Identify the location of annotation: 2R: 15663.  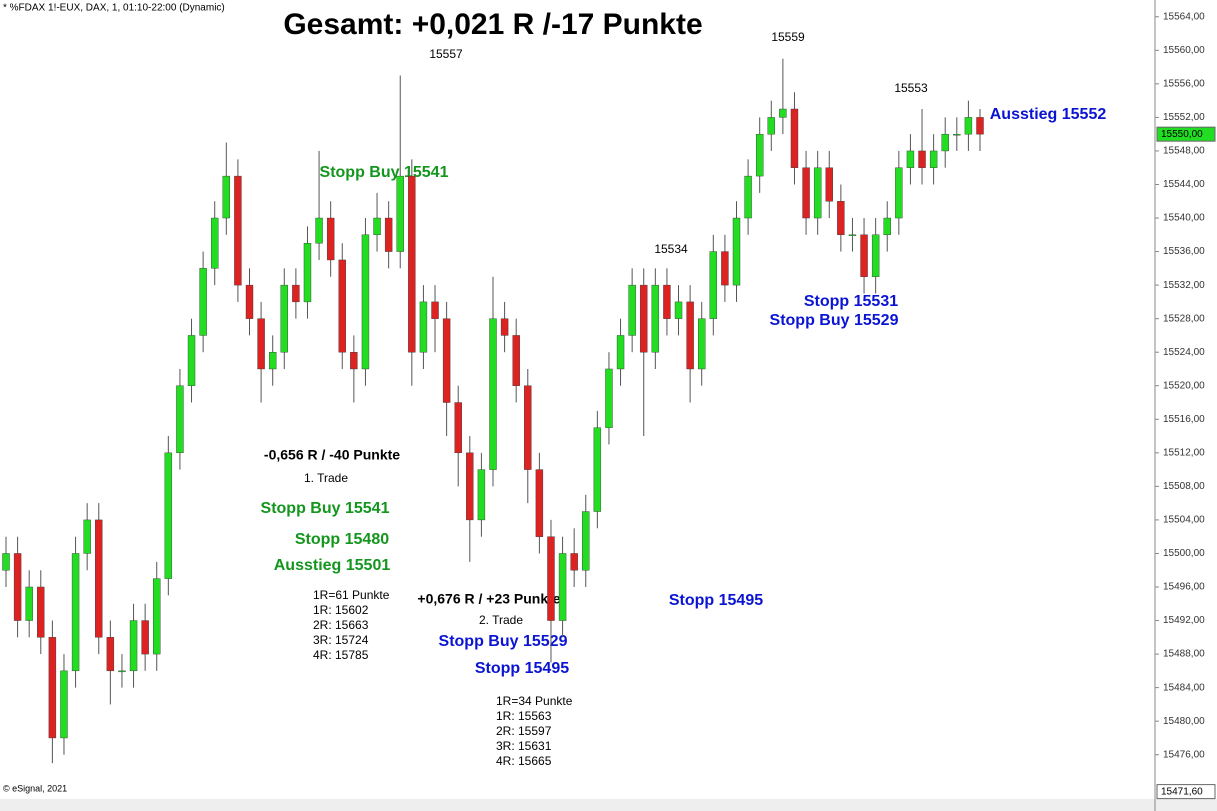
(341, 625).